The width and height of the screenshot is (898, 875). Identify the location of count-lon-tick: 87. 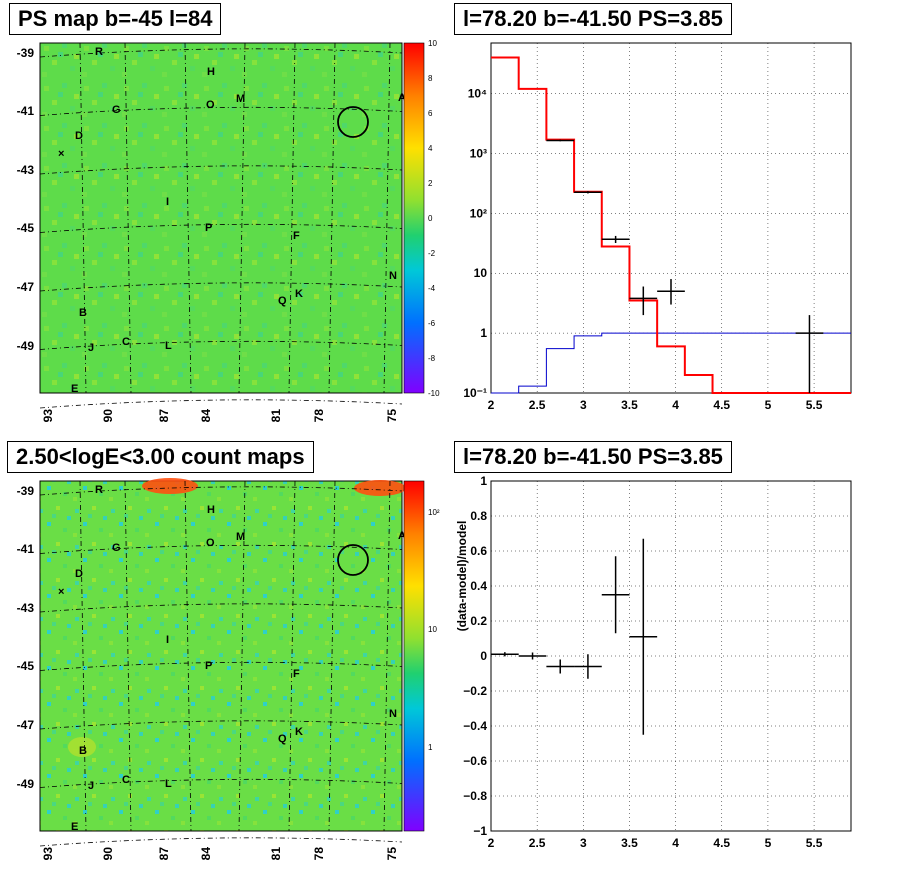
(164, 854).